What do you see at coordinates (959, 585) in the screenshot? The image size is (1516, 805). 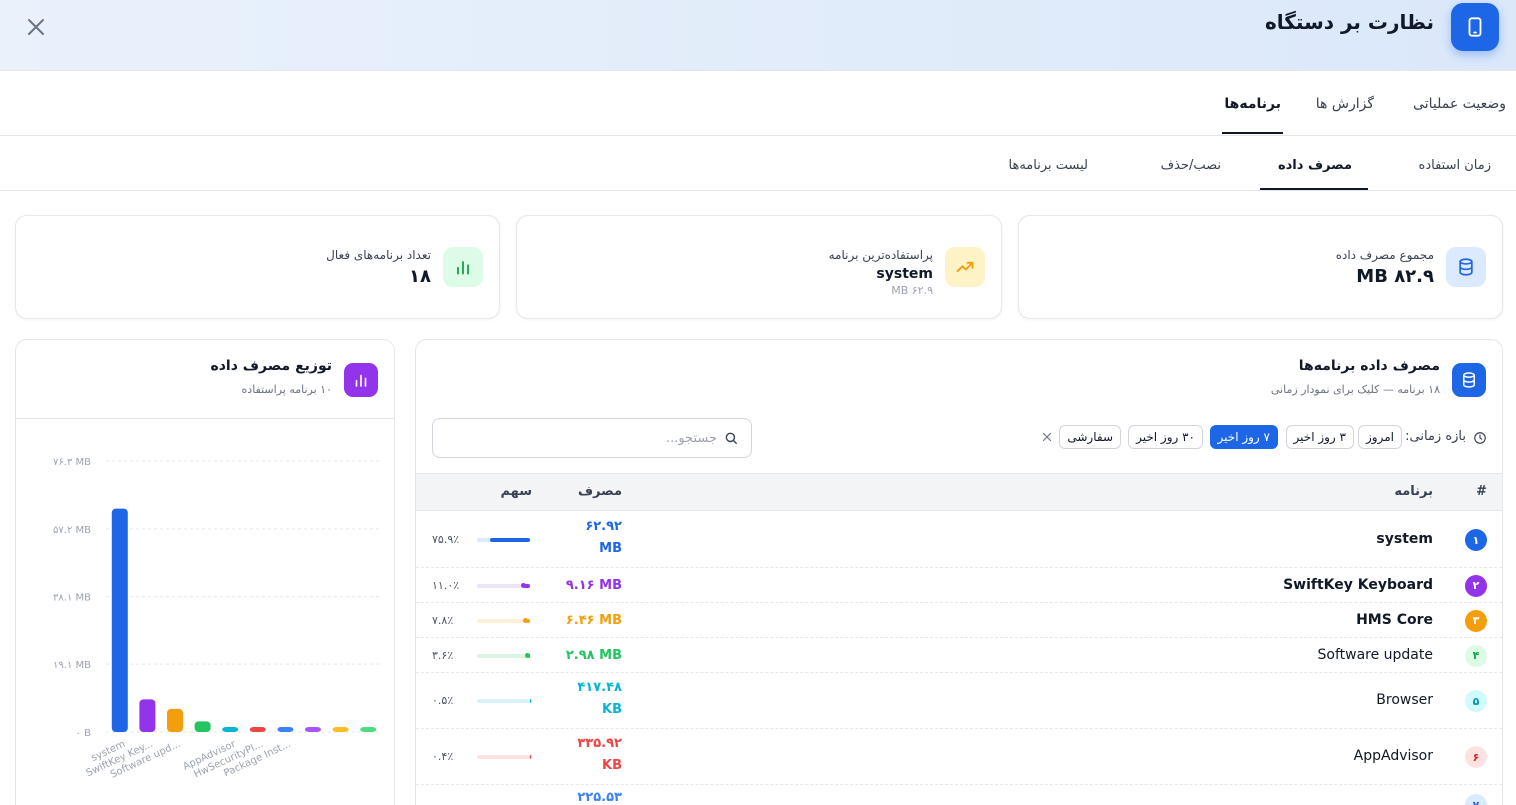 I see `table-row: ۲ SwiftKey Keyboard ۹.۱۶ MB ۱۱.۰٪` at bounding box center [959, 585].